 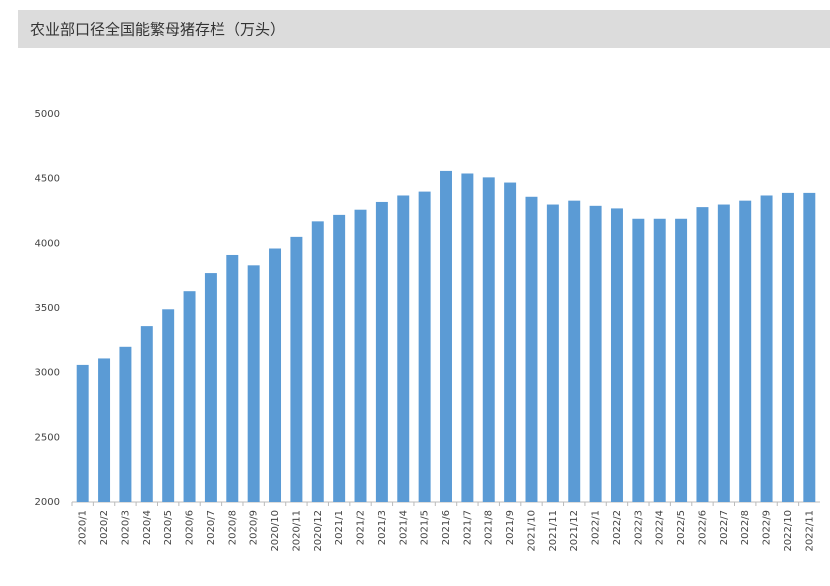 What do you see at coordinates (157, 30) in the screenshot?
I see `chart-title: 农业部口径全国能繁母猪存栏（万头）` at bounding box center [157, 30].